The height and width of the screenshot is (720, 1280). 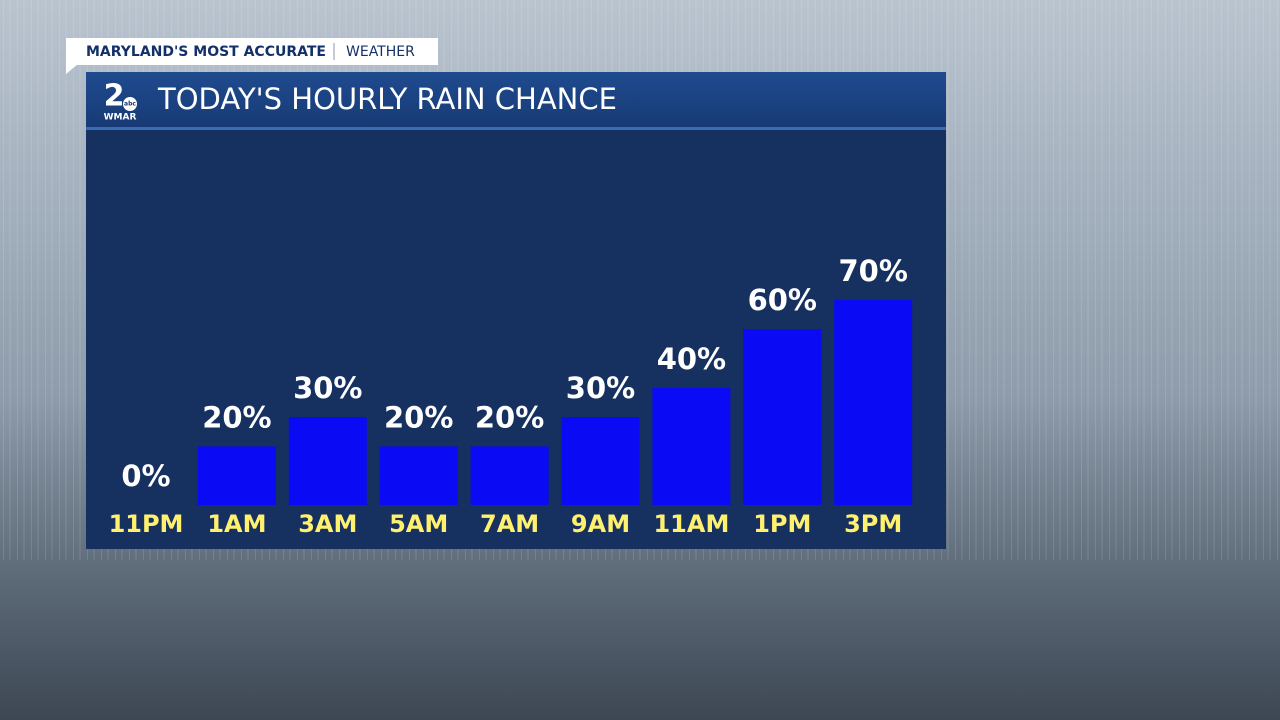 What do you see at coordinates (691, 524) in the screenshot?
I see `x-tick-label: 11AM` at bounding box center [691, 524].